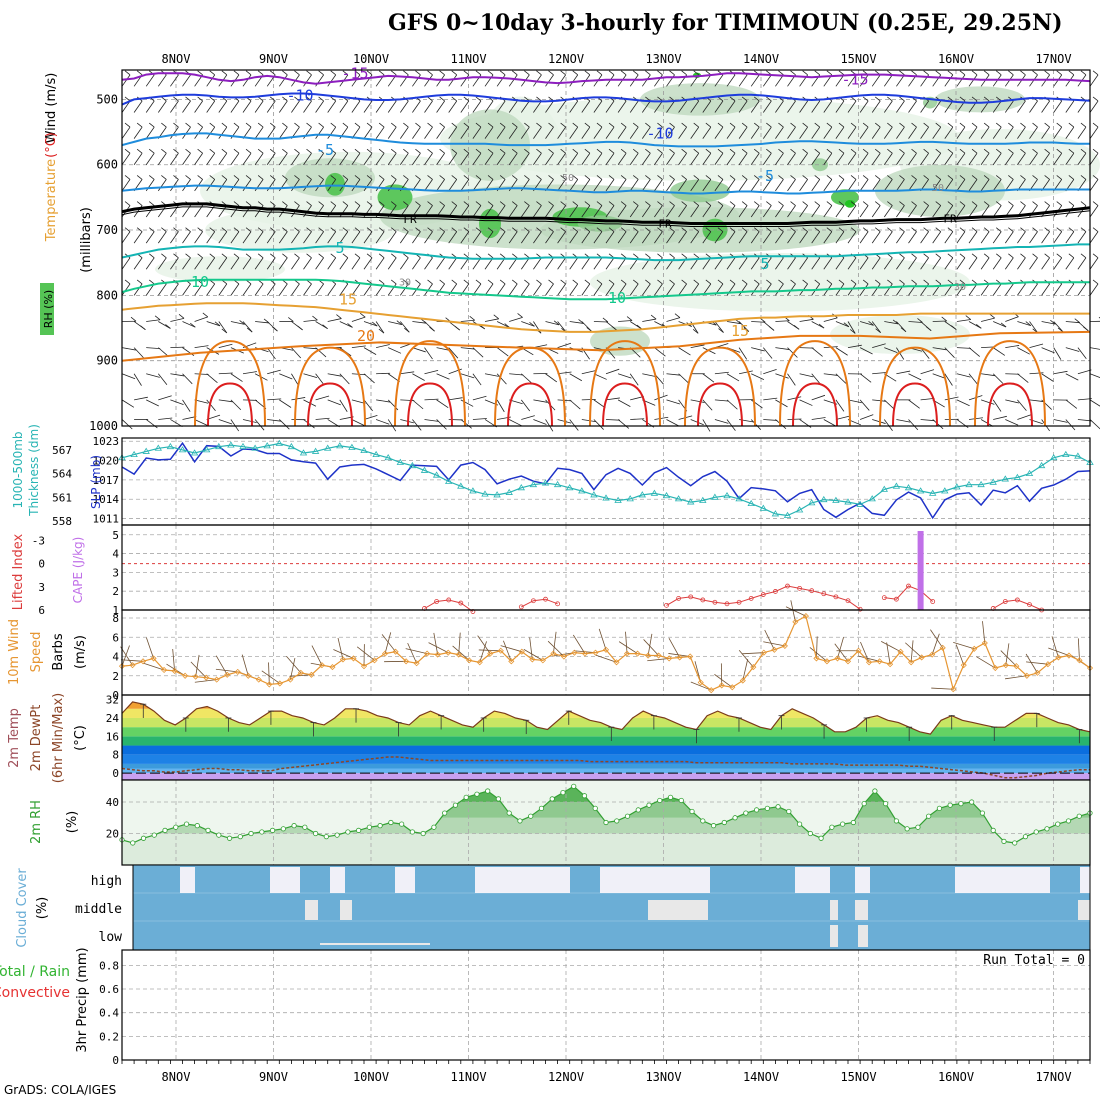 This screenshot has width=1100, height=1100. Describe the element at coordinates (273, 59) in the screenshot. I see `date-label-top: 9NOV` at that location.